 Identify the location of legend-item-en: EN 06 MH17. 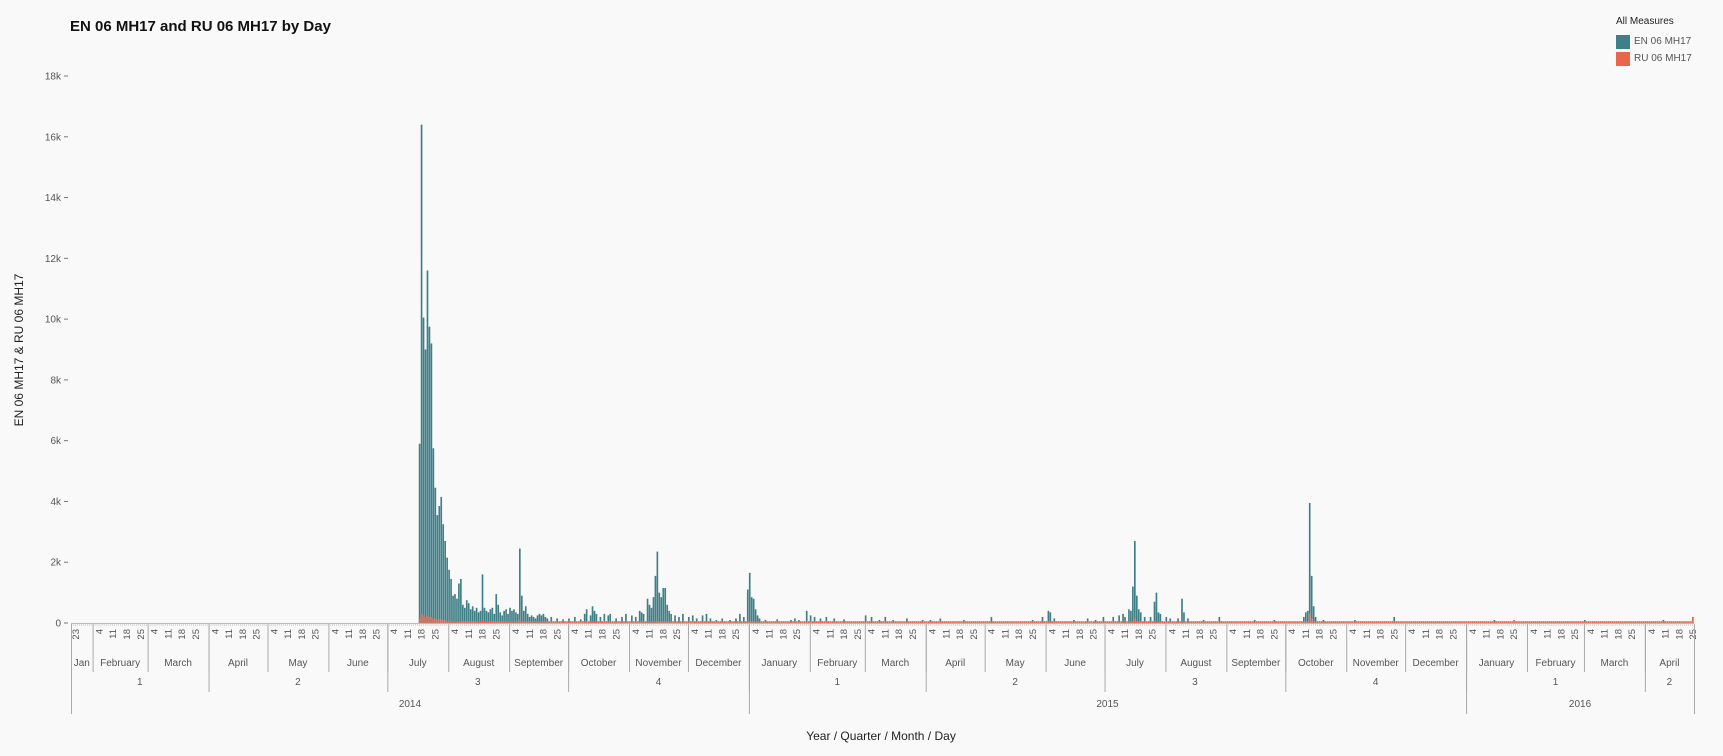
(1654, 41).